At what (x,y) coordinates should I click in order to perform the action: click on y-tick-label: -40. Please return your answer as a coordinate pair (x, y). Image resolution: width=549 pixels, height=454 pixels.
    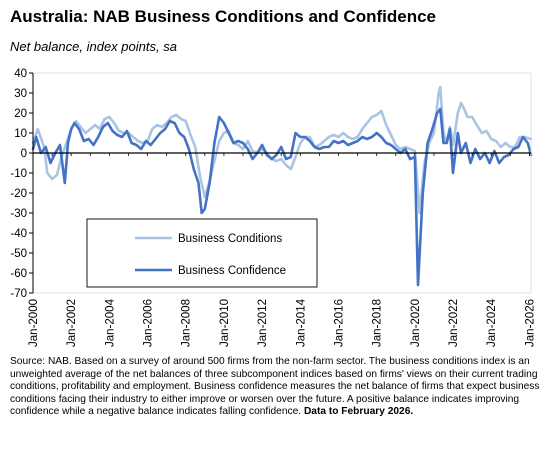
    Looking at the image, I should click on (18, 234).